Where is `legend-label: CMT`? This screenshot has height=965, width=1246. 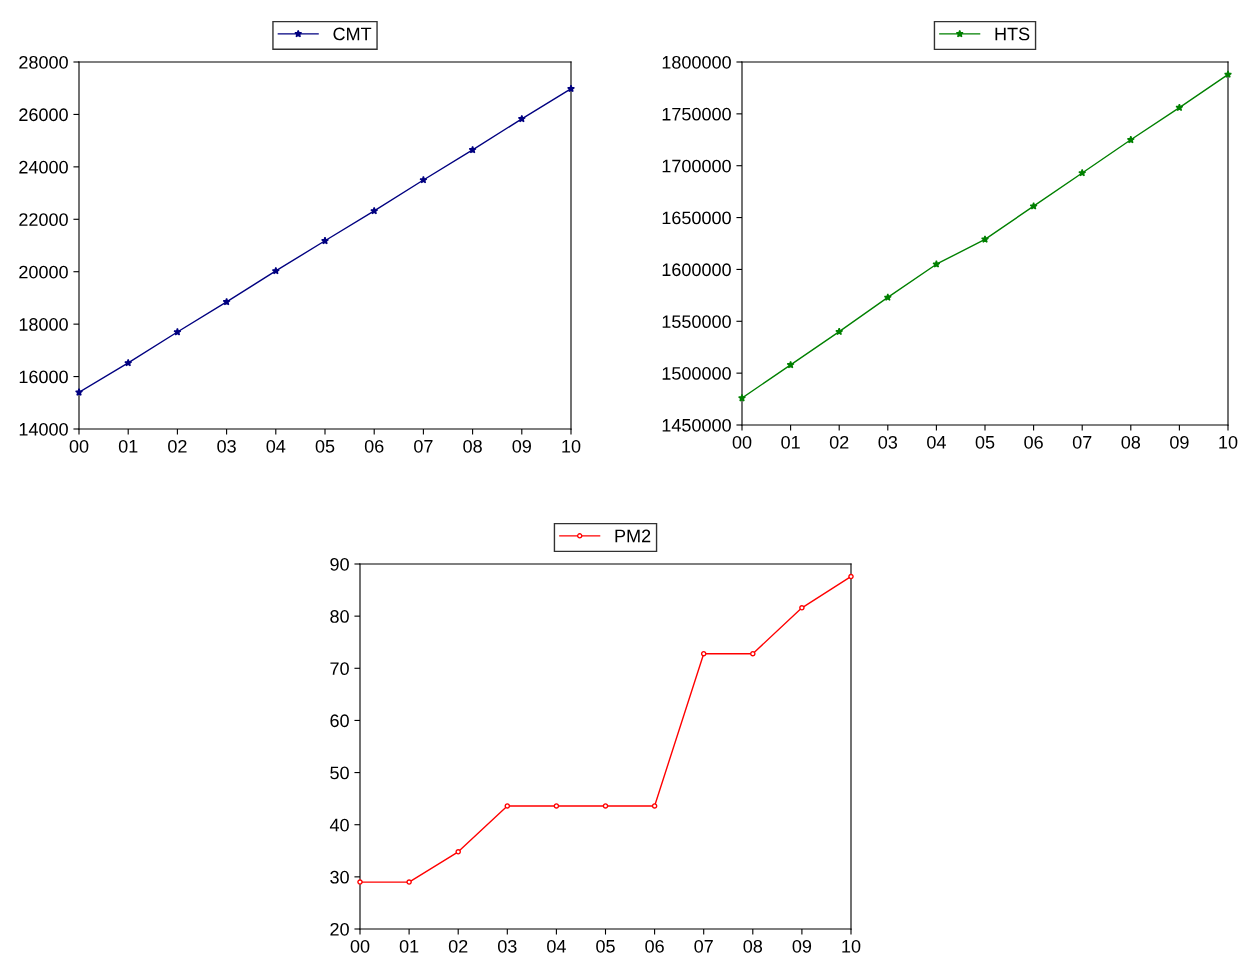 legend-label: CMT is located at coordinates (352, 34).